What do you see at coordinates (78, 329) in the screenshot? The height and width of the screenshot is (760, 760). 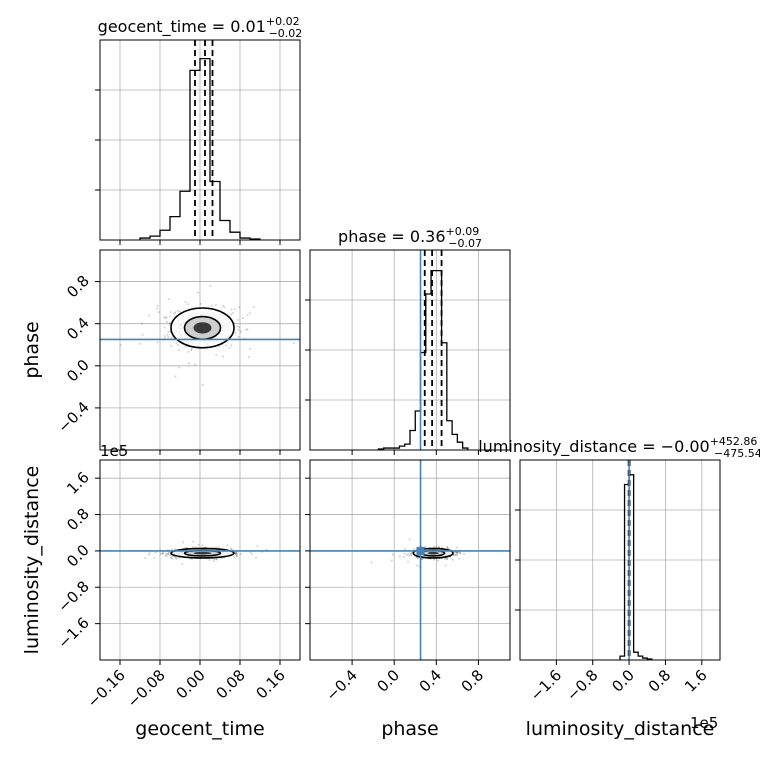 I see `y-tick-label: 0.4` at bounding box center [78, 329].